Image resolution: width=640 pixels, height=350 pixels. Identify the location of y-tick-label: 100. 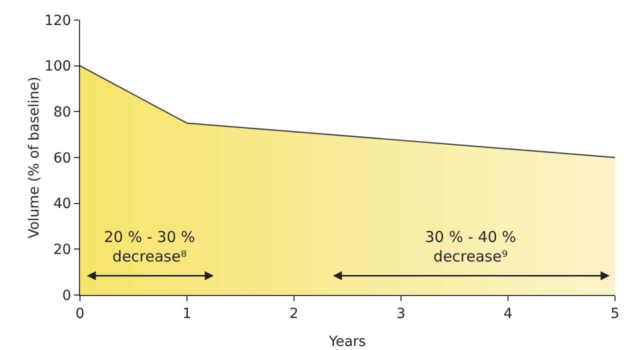
(58, 66).